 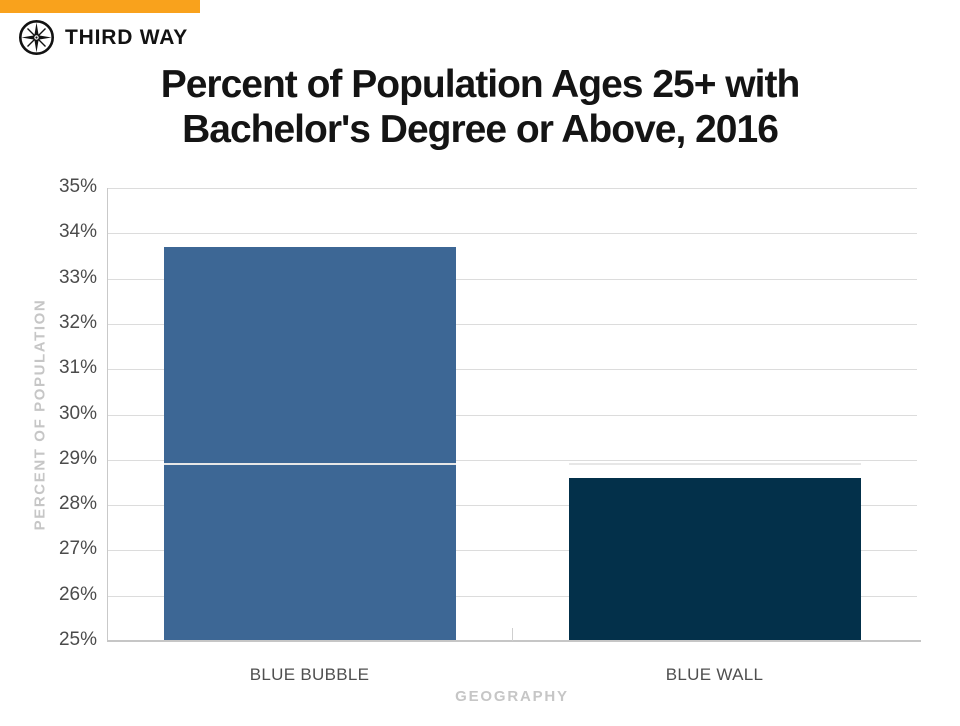 What do you see at coordinates (480, 129) in the screenshot?
I see `chart-title-line2: Bachelor's Degree or Above, 2016` at bounding box center [480, 129].